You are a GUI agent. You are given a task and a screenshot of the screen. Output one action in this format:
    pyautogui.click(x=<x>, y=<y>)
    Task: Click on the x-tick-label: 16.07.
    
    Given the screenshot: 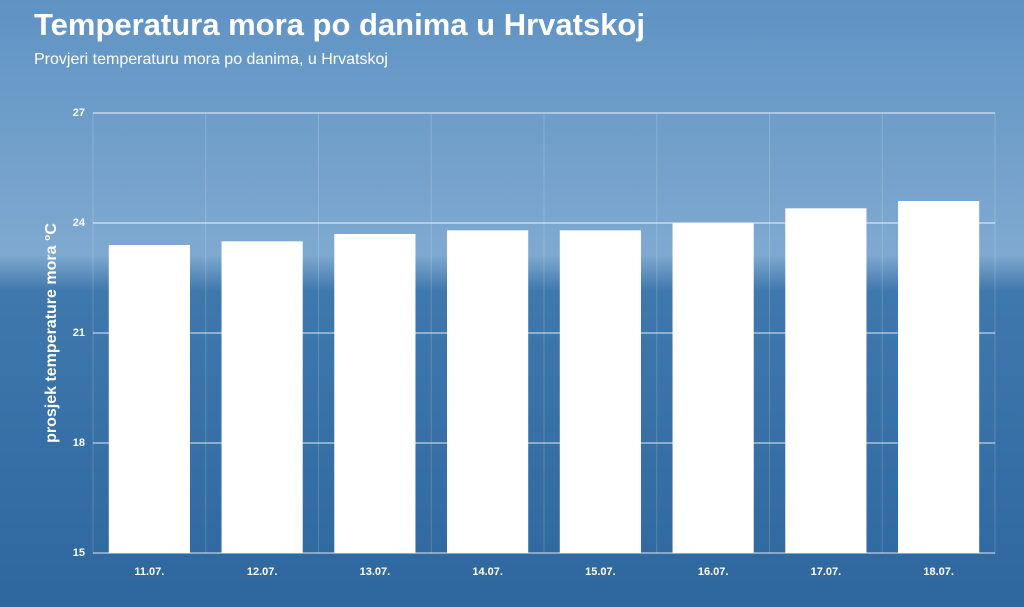 What is the action you would take?
    pyautogui.click(x=713, y=572)
    